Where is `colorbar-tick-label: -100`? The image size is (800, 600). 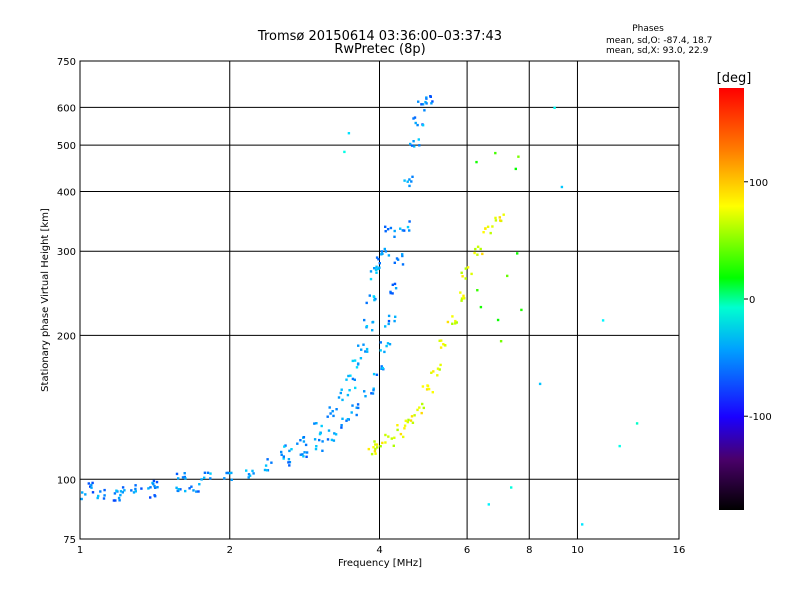 colorbar-tick-label: -100 is located at coordinates (760, 417).